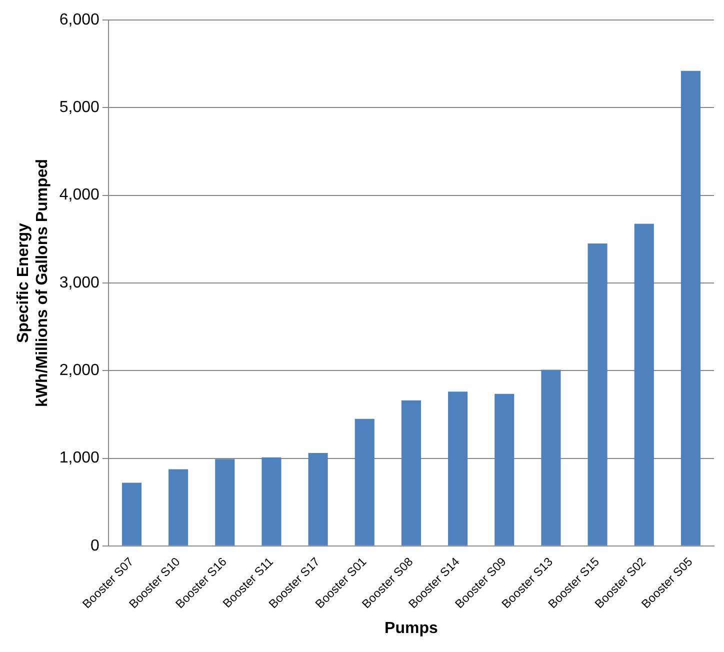 The width and height of the screenshot is (724, 652). Describe the element at coordinates (411, 628) in the screenshot. I see `x-axis-title: Pumps` at that location.